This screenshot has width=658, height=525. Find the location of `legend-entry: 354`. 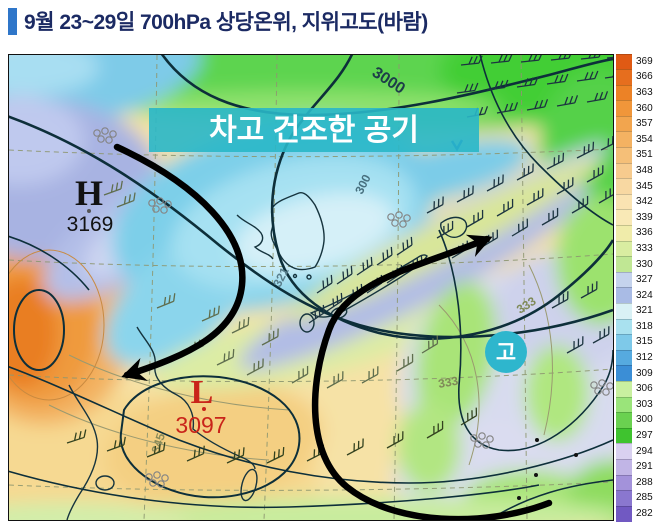

legend-entry: 354 is located at coordinates (637, 140).